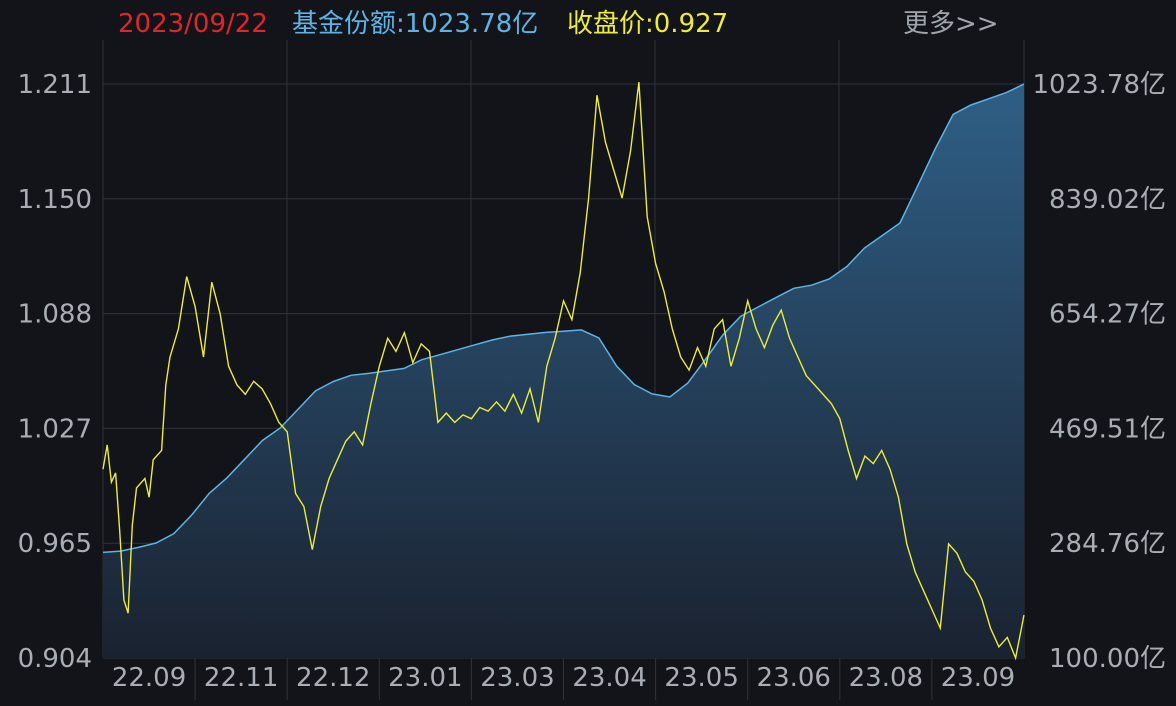 Image resolution: width=1176 pixels, height=706 pixels. I want to click on left-axis-label: 0.904, so click(55, 659).